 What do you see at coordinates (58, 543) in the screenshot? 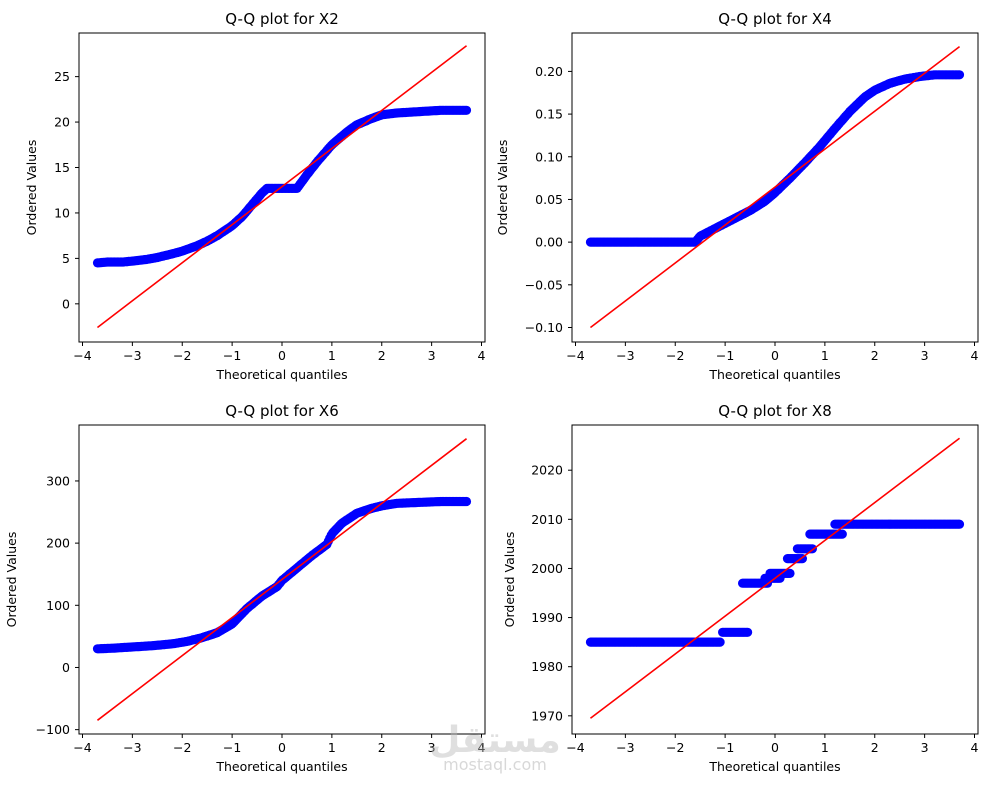
I see `y-tick-label: 200` at bounding box center [58, 543].